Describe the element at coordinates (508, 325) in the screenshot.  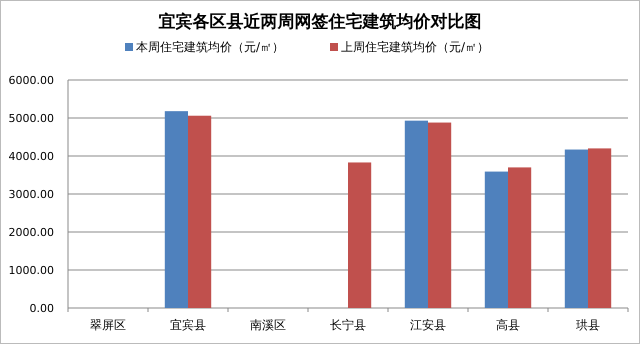
I see `x-tick-label: 高县` at that location.